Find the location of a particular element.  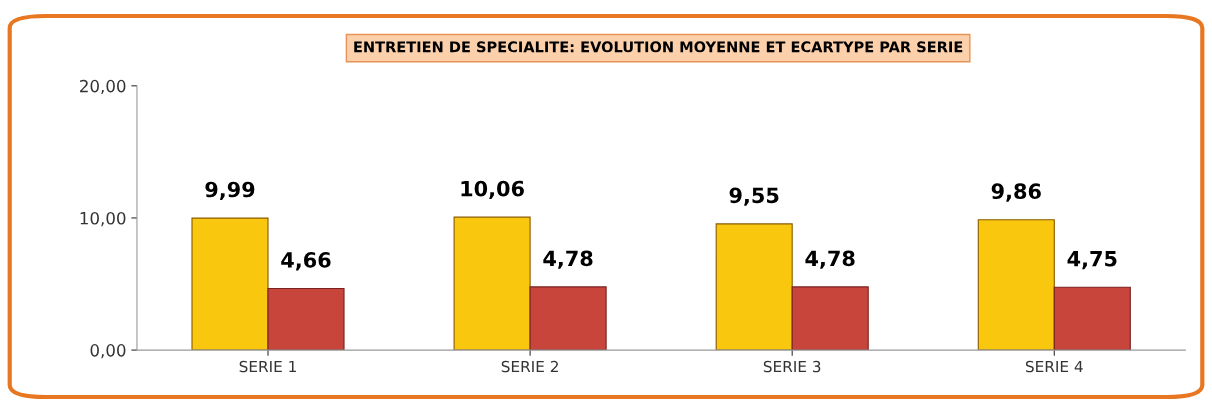

data-label: 4,75 is located at coordinates (1092, 260).